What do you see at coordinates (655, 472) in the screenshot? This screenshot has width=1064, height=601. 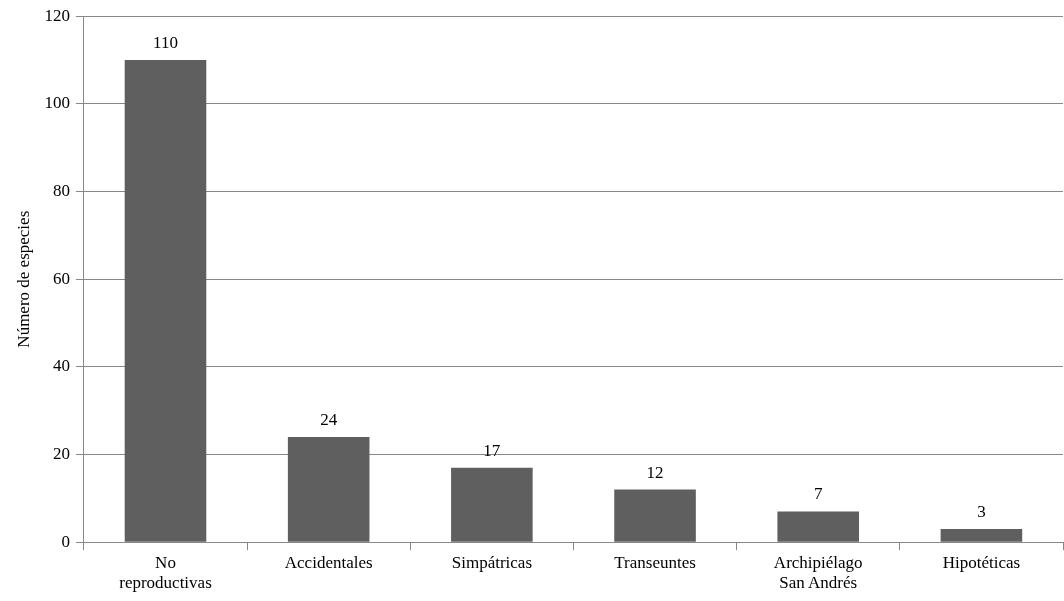 I see `data-label: 12` at bounding box center [655, 472].